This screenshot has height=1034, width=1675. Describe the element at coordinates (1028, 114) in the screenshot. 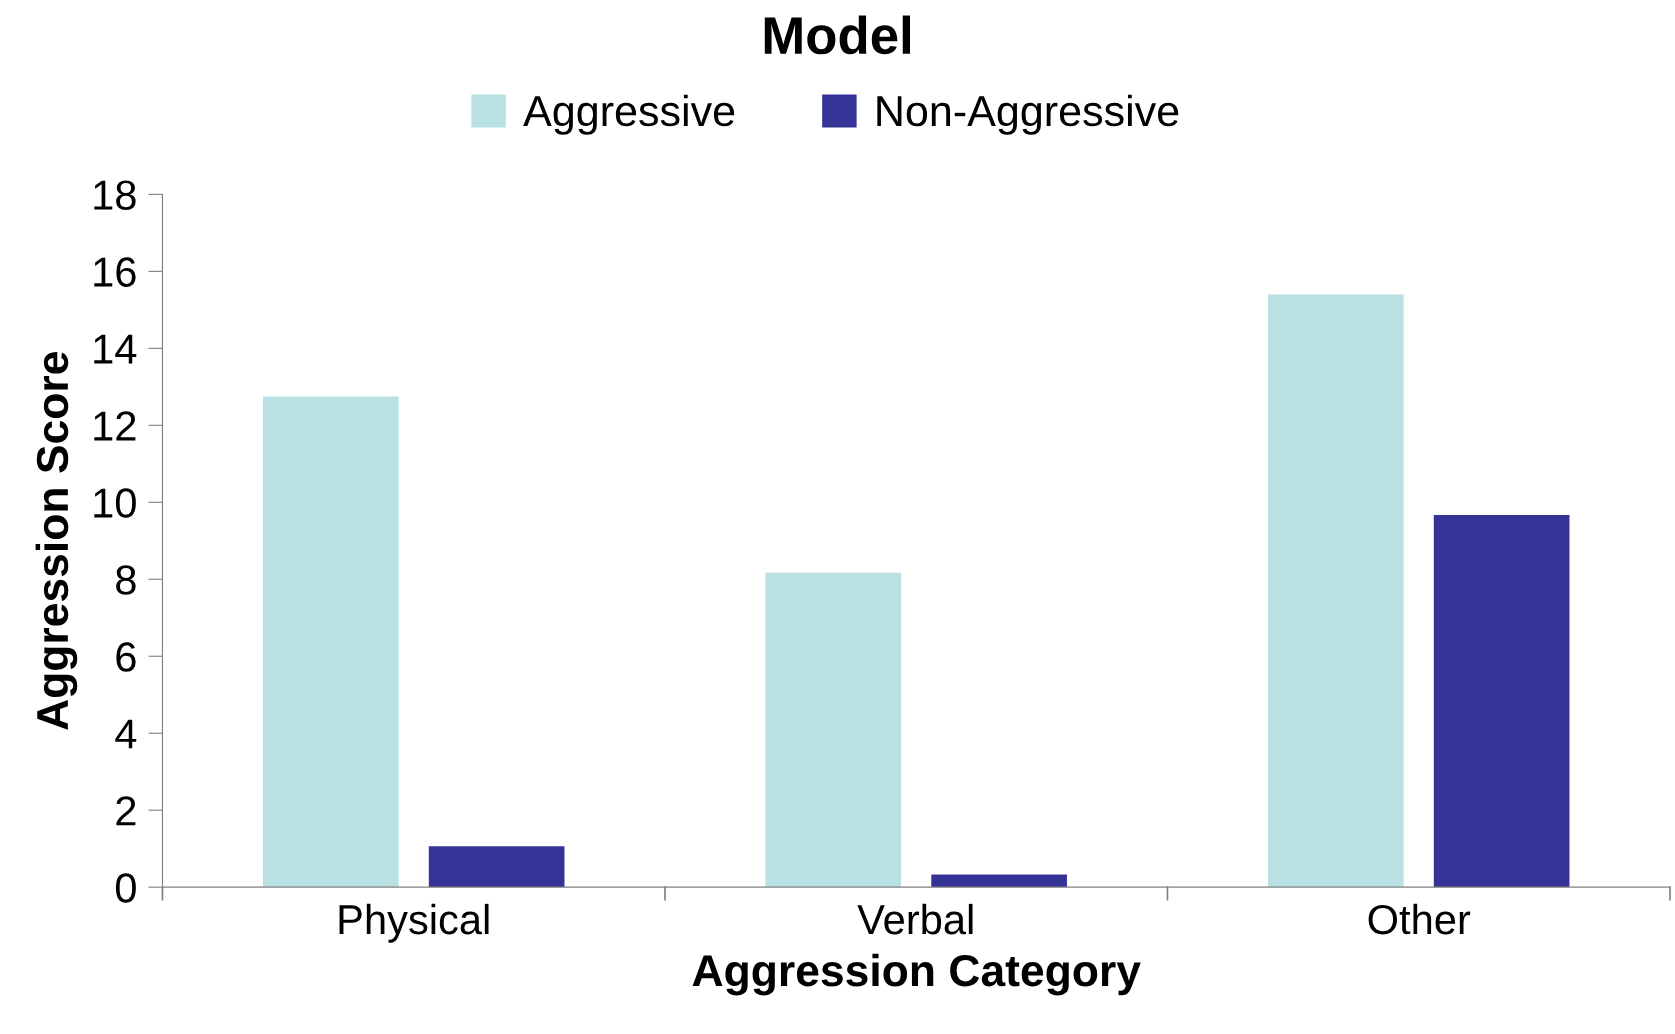

I see `legend-label: Non-Aggressive` at that location.